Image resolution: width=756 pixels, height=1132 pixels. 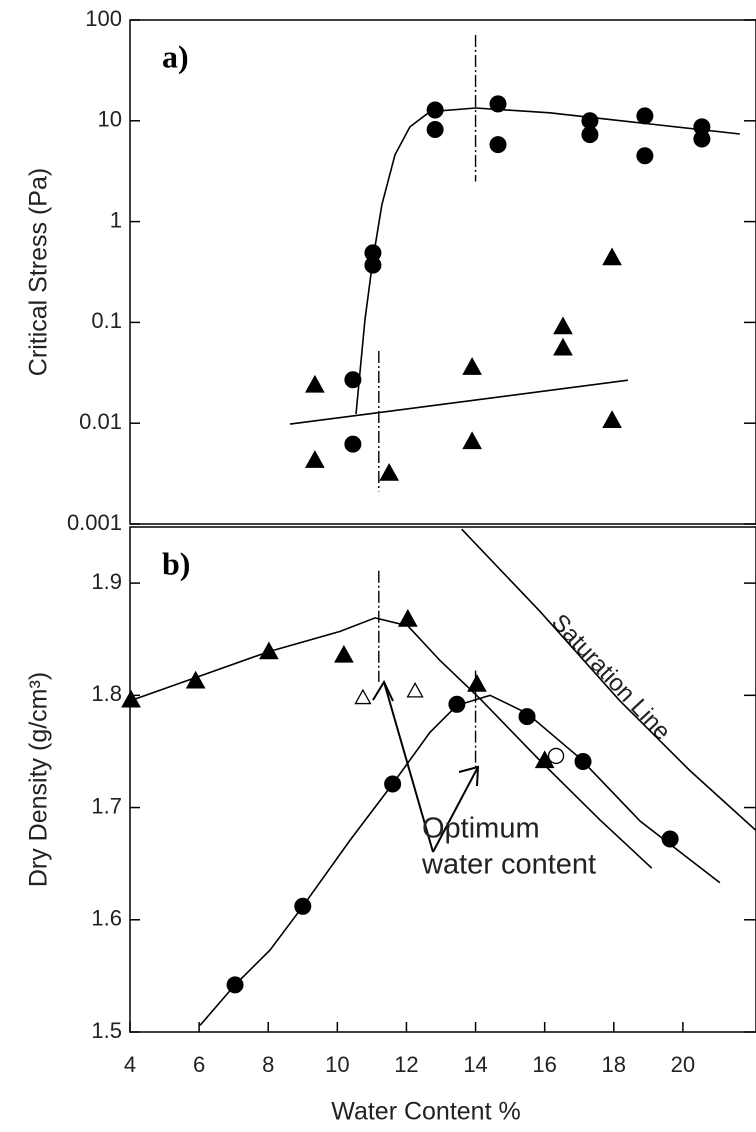 I want to click on x-tick-label: 18, so click(x=614, y=1064).